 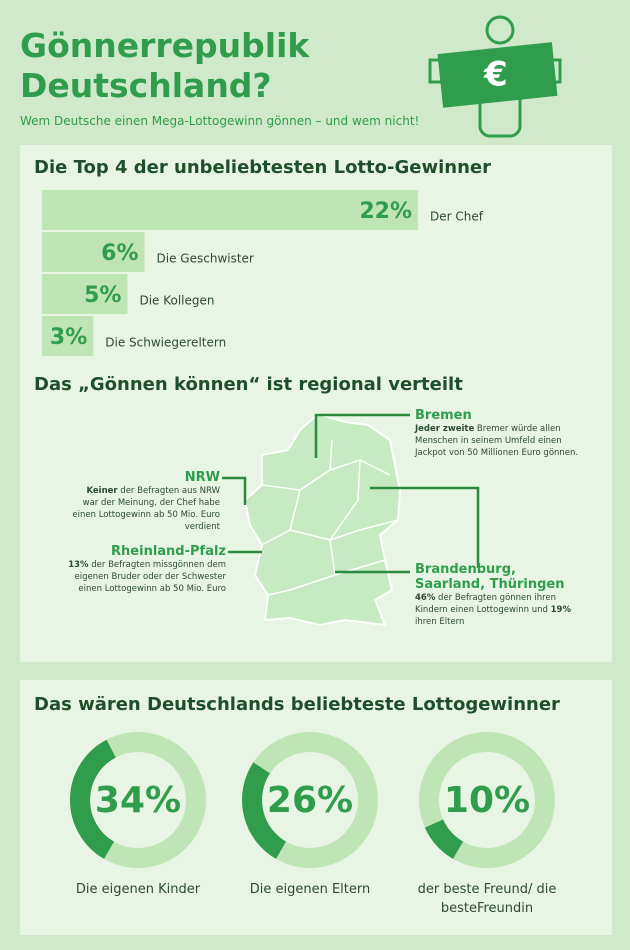 I want to click on category-label: Der Chef, so click(x=457, y=217).